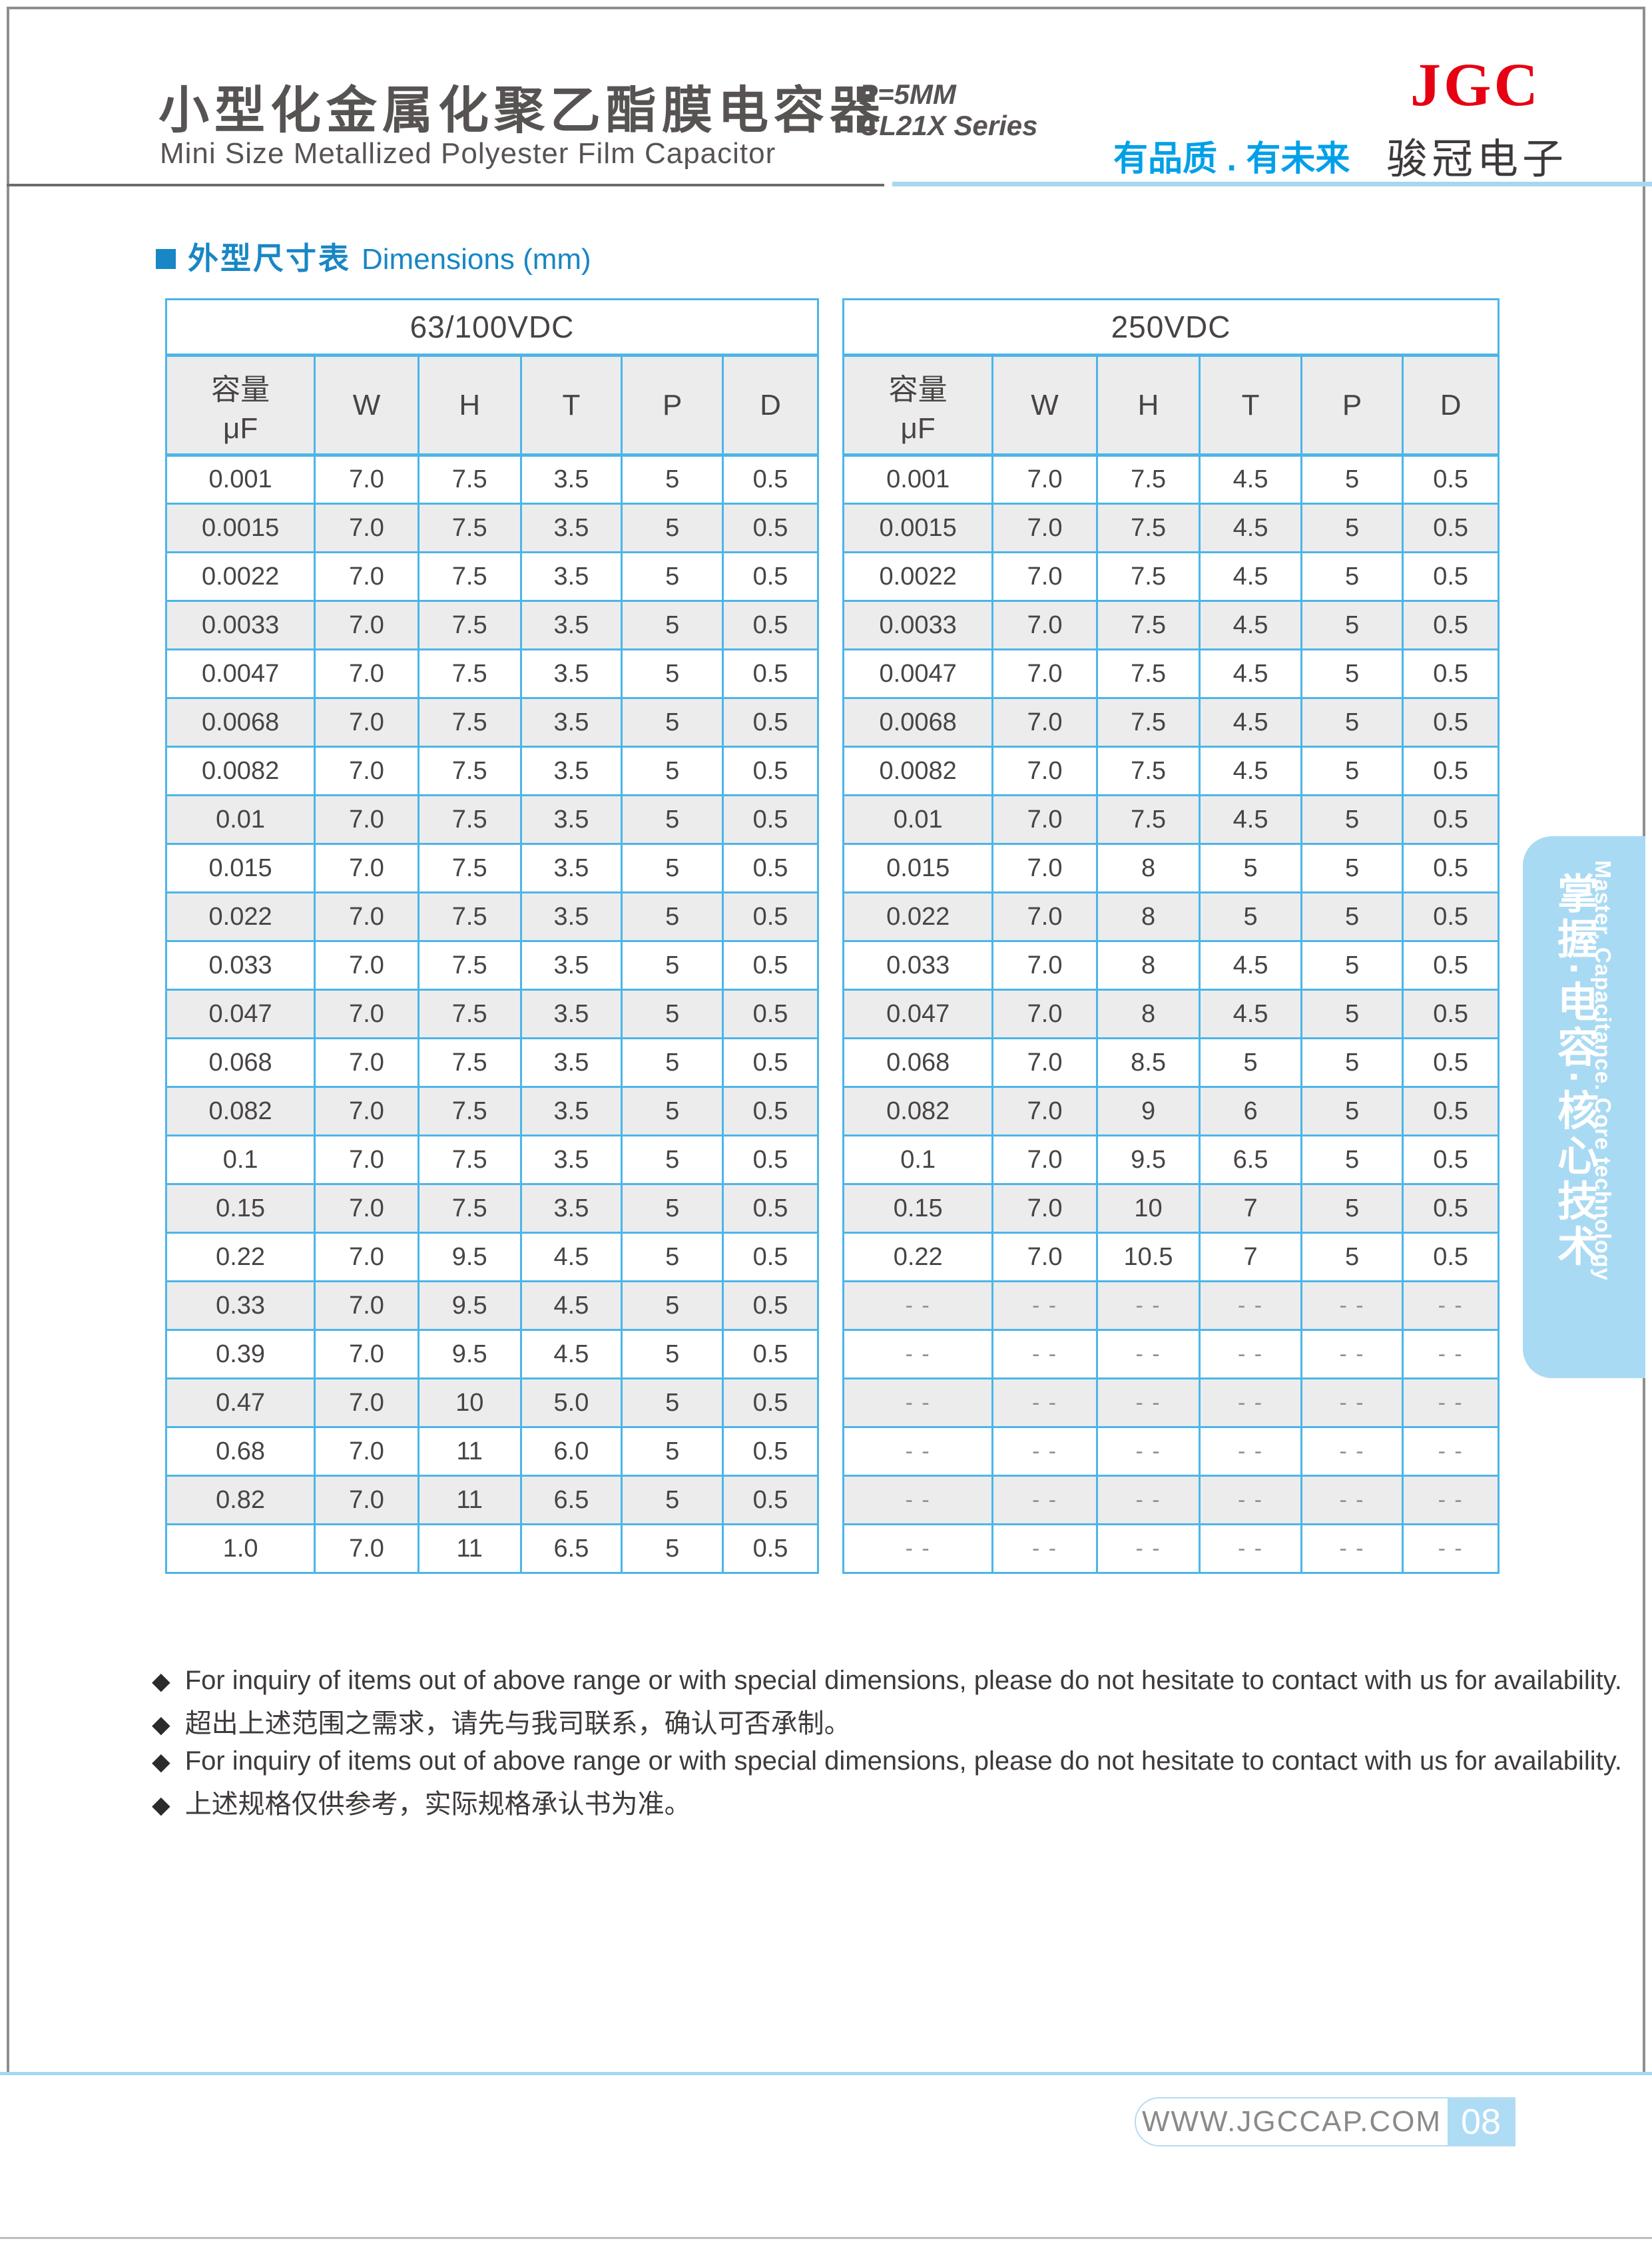 This screenshot has height=2243, width=1652. Describe the element at coordinates (491, 1257) in the screenshot. I see `table-row: 0.22 7.0 9.5 4.5 5 0.5` at that location.